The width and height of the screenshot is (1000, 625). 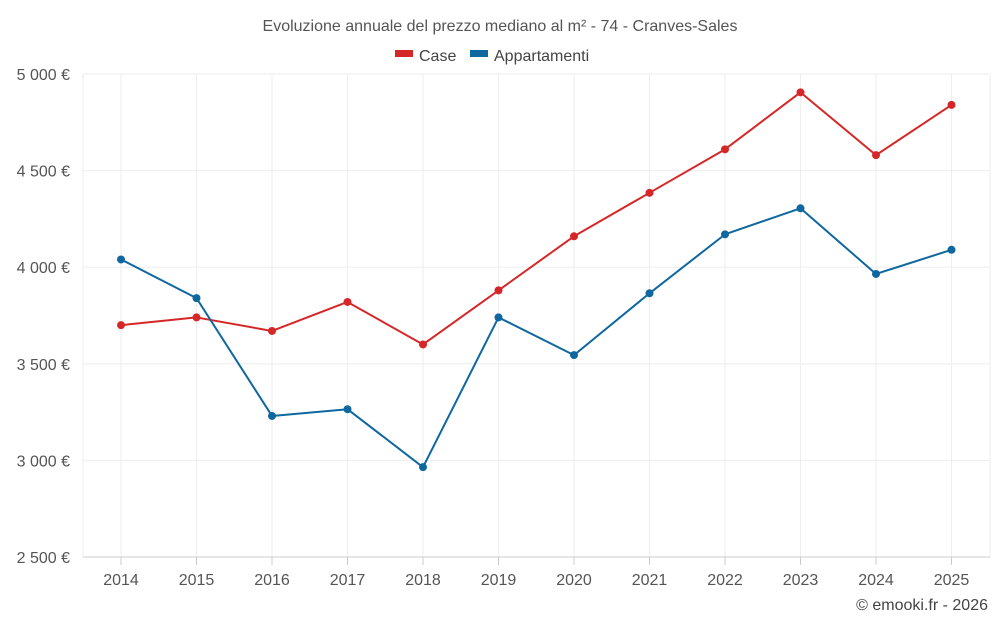 I want to click on legend-label-case: Case, so click(x=437, y=56).